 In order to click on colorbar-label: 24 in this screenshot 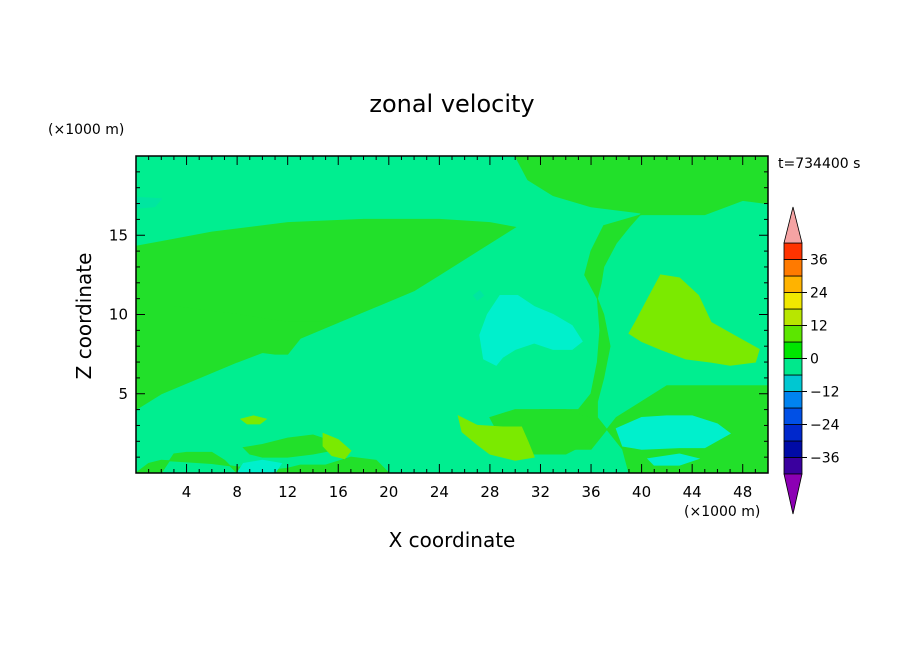, I will do `click(819, 294)`.